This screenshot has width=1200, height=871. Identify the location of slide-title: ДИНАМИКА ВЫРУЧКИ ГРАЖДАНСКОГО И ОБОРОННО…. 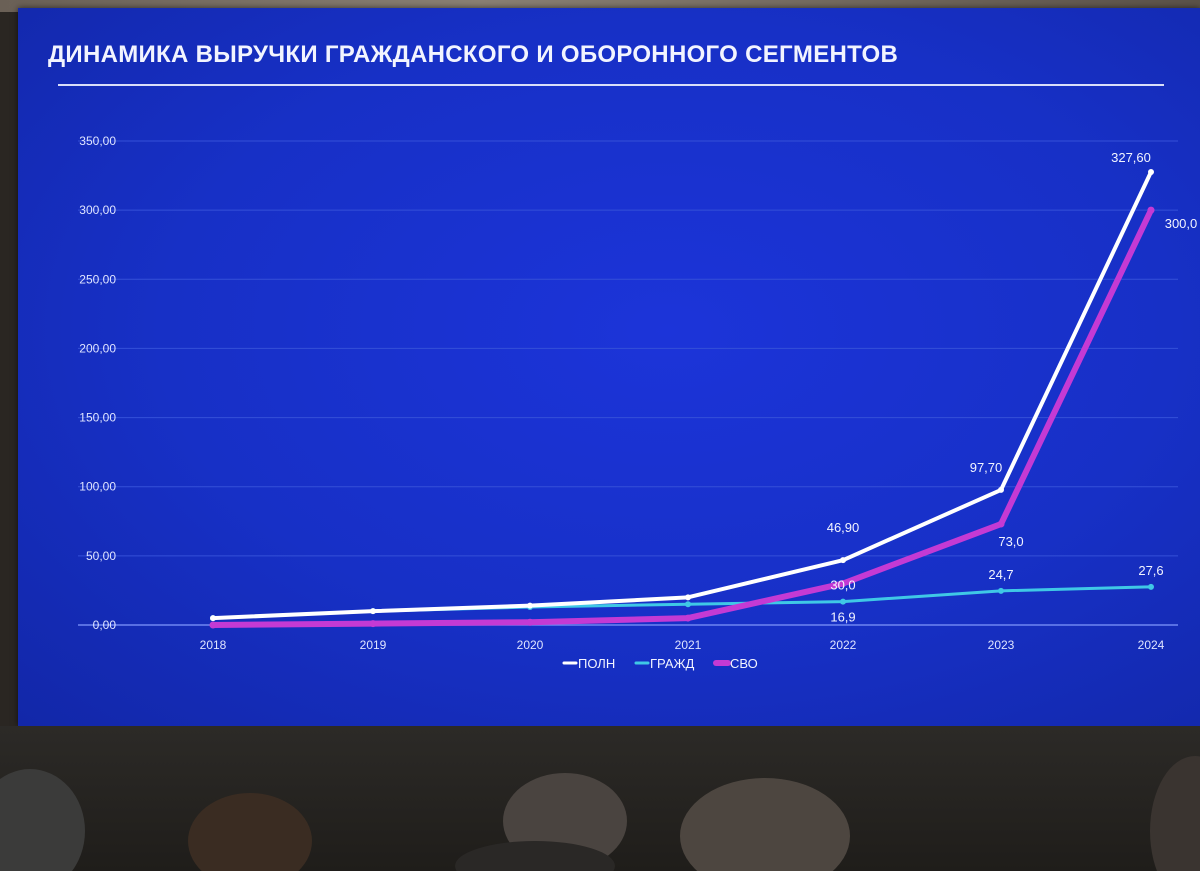
(473, 54).